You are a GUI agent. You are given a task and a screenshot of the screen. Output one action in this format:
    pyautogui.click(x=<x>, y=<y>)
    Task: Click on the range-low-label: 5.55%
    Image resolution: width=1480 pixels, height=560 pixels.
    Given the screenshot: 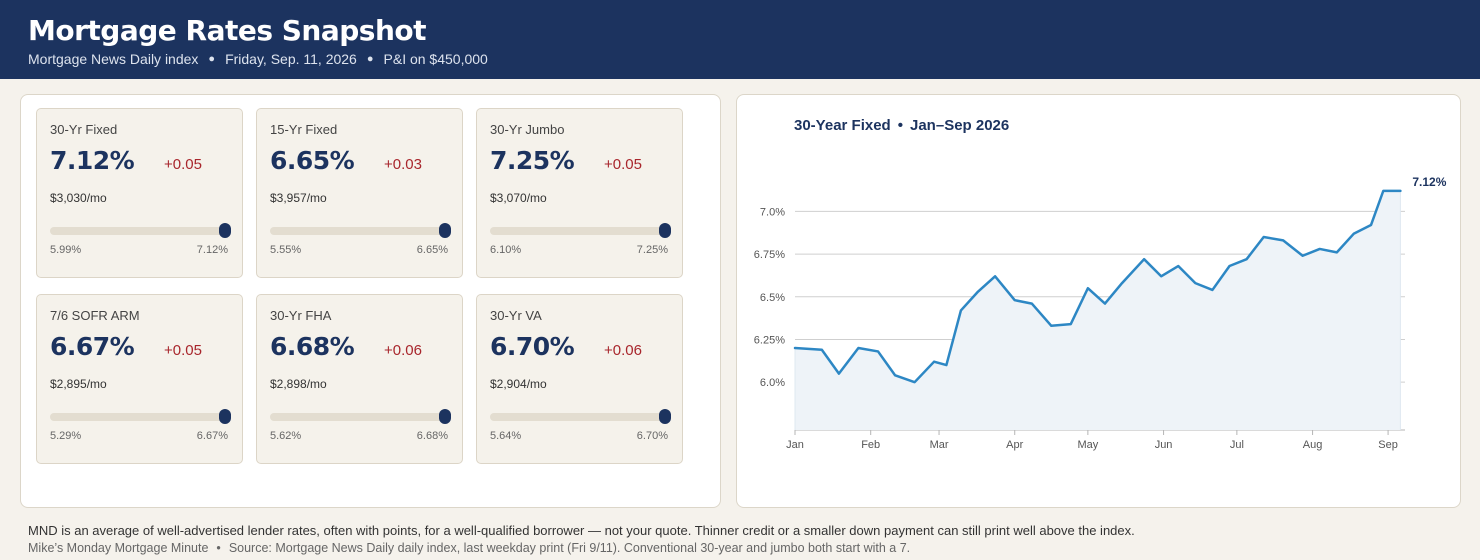 What is the action you would take?
    pyautogui.click(x=286, y=250)
    